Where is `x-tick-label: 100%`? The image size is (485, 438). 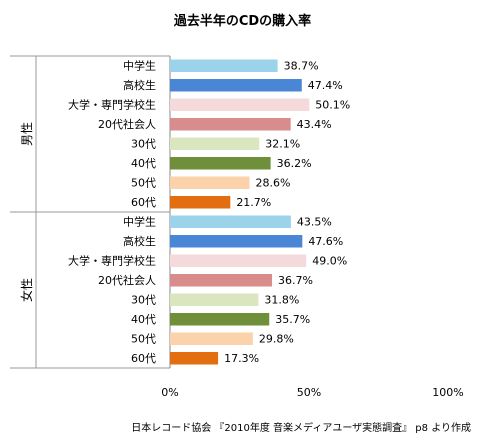 x-tick-label: 100% is located at coordinates (447, 392).